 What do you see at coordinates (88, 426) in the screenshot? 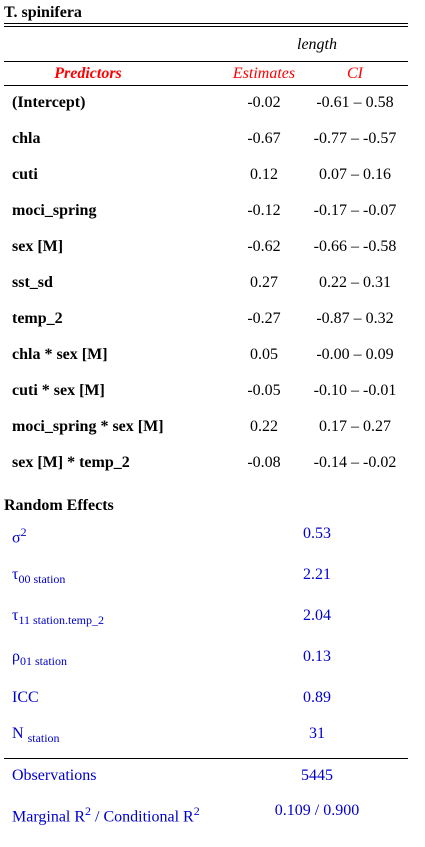
I see `predictor-name: moci_spring * sex [M]` at bounding box center [88, 426].